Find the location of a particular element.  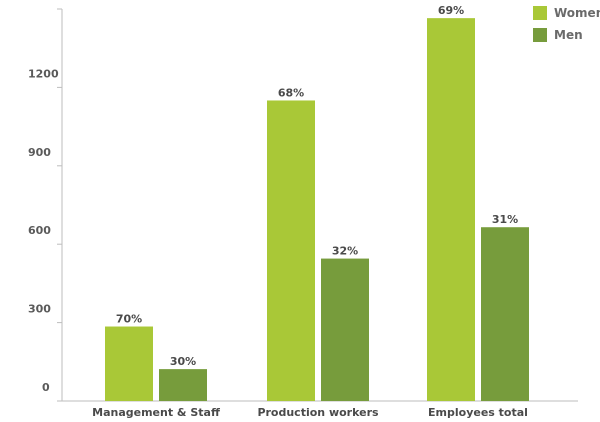

legend: Women Men is located at coordinates (566, 24).